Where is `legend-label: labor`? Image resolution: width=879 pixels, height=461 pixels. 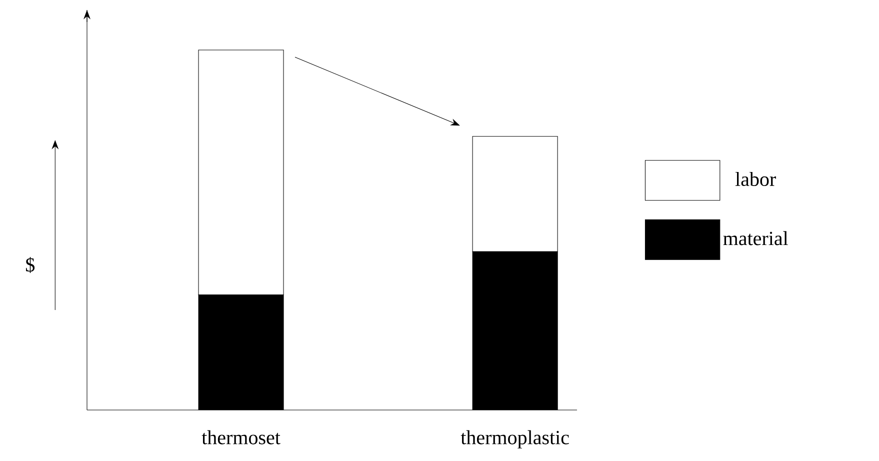 legend-label: labor is located at coordinates (755, 179).